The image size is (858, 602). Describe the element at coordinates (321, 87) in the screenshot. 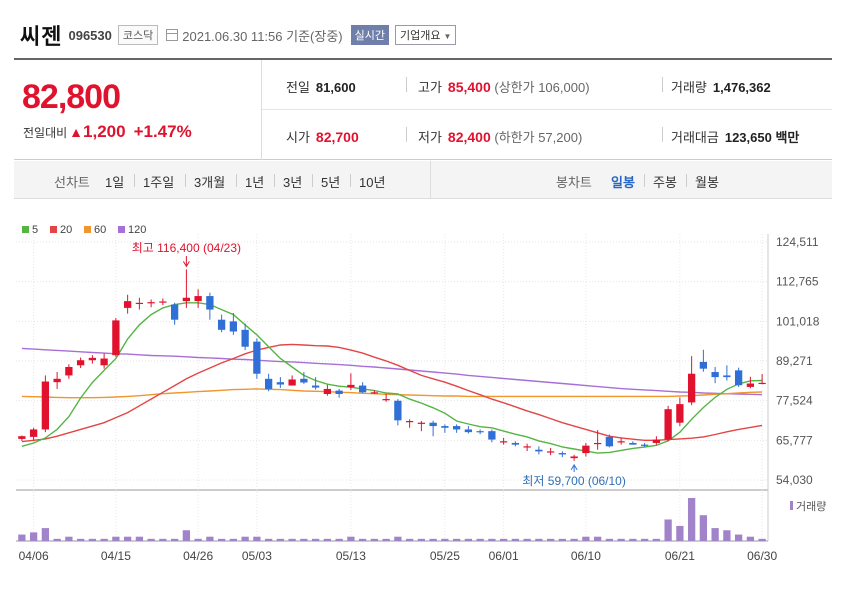

I see `prev-close: 전일 81,600` at that location.